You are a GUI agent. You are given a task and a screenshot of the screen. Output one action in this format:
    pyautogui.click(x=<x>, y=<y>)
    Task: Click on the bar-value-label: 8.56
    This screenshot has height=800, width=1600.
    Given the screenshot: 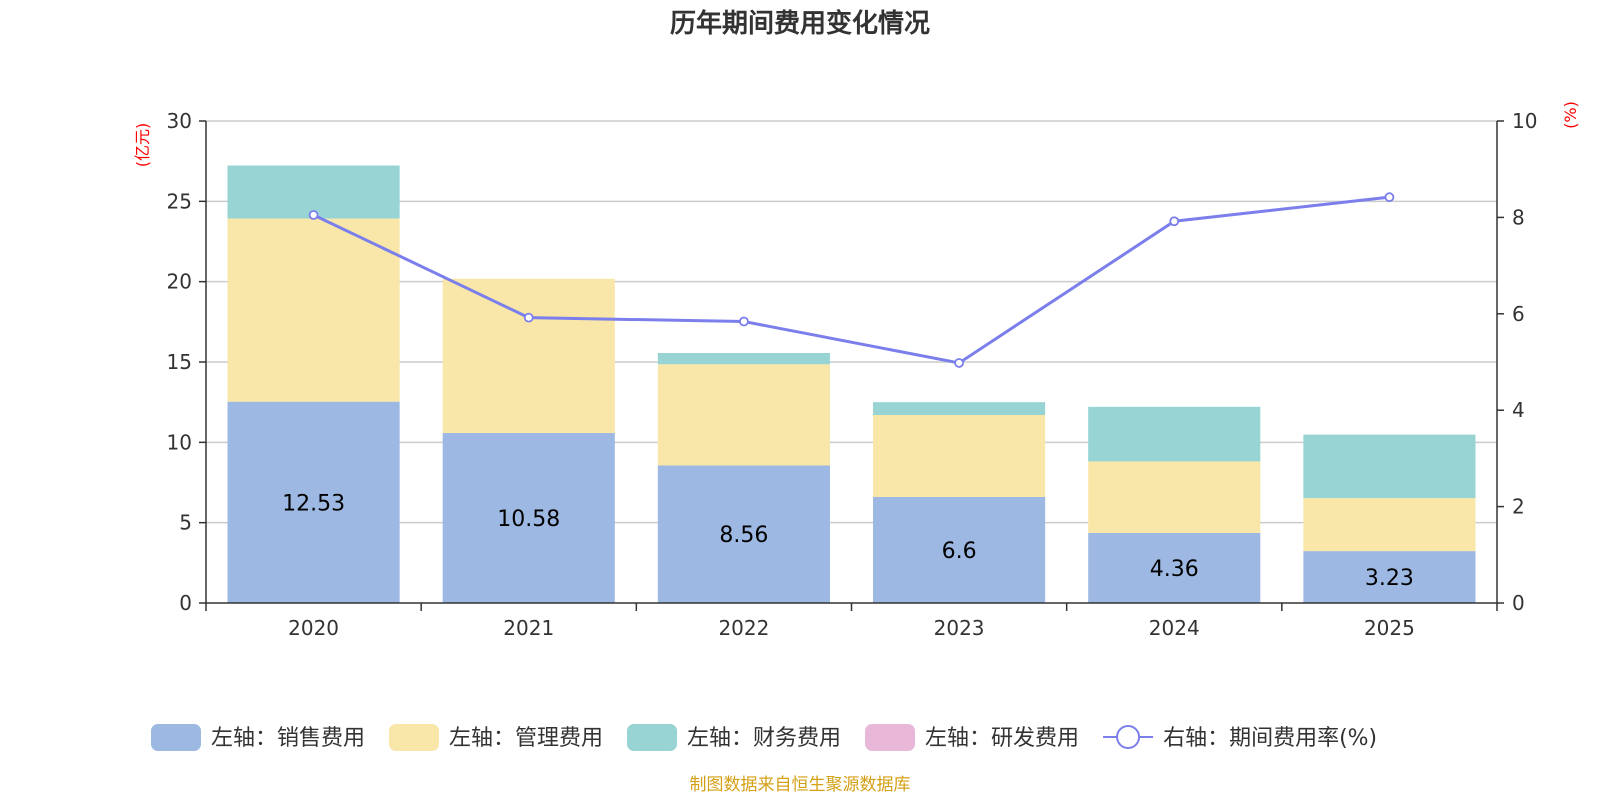 What is the action you would take?
    pyautogui.click(x=743, y=535)
    